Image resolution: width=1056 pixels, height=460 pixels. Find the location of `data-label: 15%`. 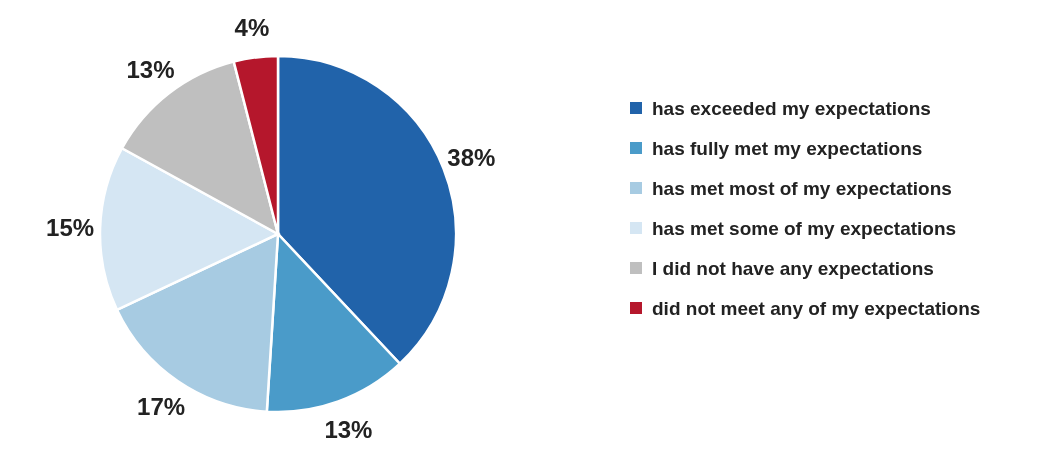

data-label: 15% is located at coordinates (70, 227).